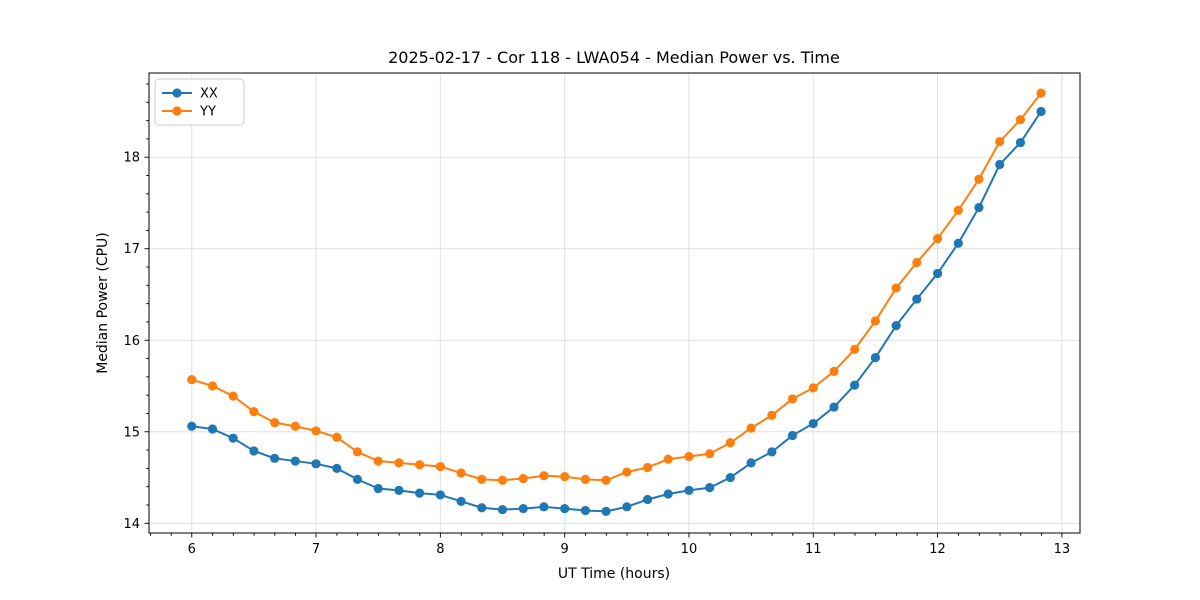 This screenshot has height=600, width=1200. I want to click on x-tick-label: 10, so click(689, 549).